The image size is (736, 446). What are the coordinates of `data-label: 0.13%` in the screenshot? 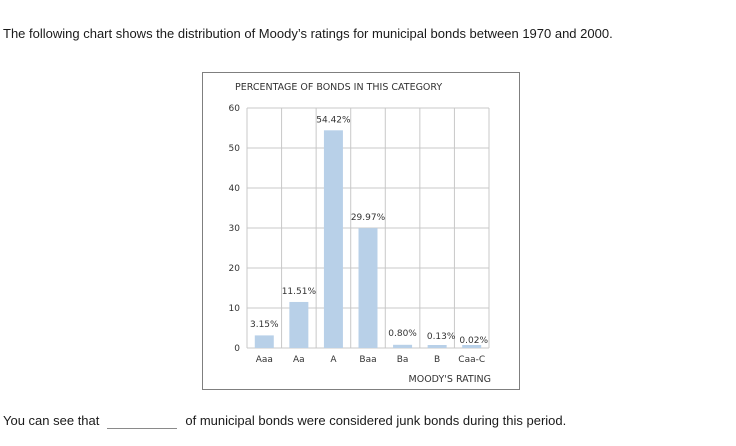 It's located at (441, 337).